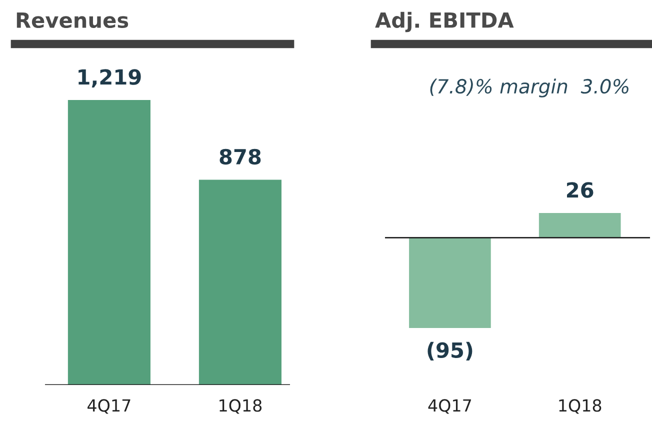 This screenshot has width=652, height=422. What do you see at coordinates (450, 351) in the screenshot?
I see `data-label: (95)` at bounding box center [450, 351].